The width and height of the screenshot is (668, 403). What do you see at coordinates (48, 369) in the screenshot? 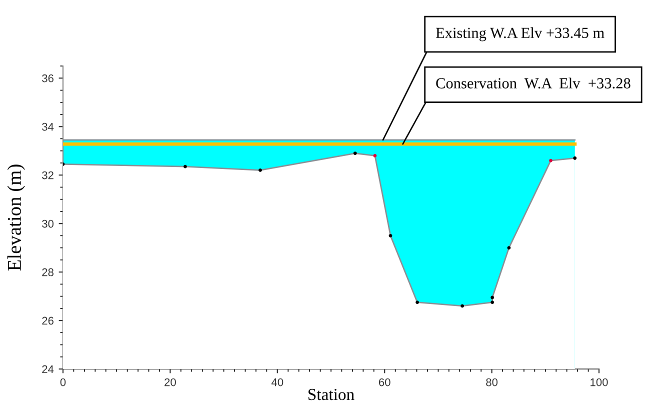
I see `y-tick-label: 24` at bounding box center [48, 369].